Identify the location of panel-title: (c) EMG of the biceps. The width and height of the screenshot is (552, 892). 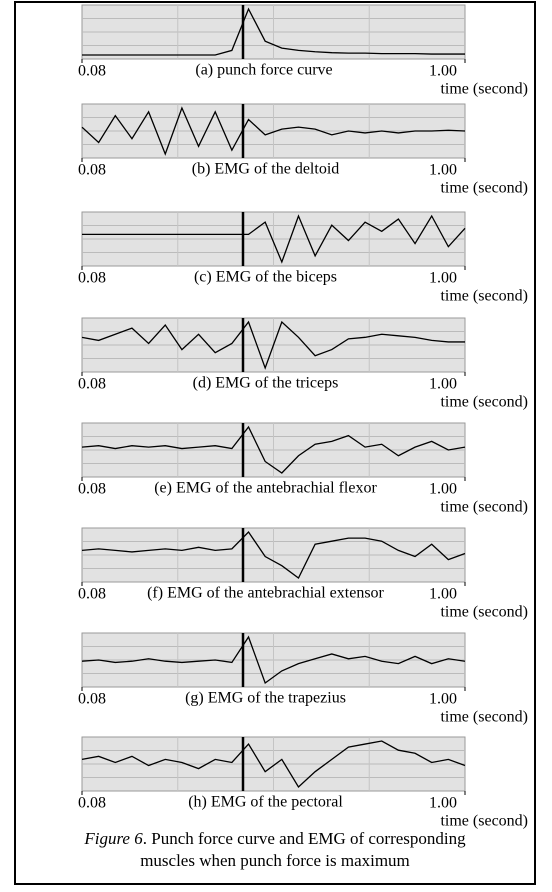
(265, 277).